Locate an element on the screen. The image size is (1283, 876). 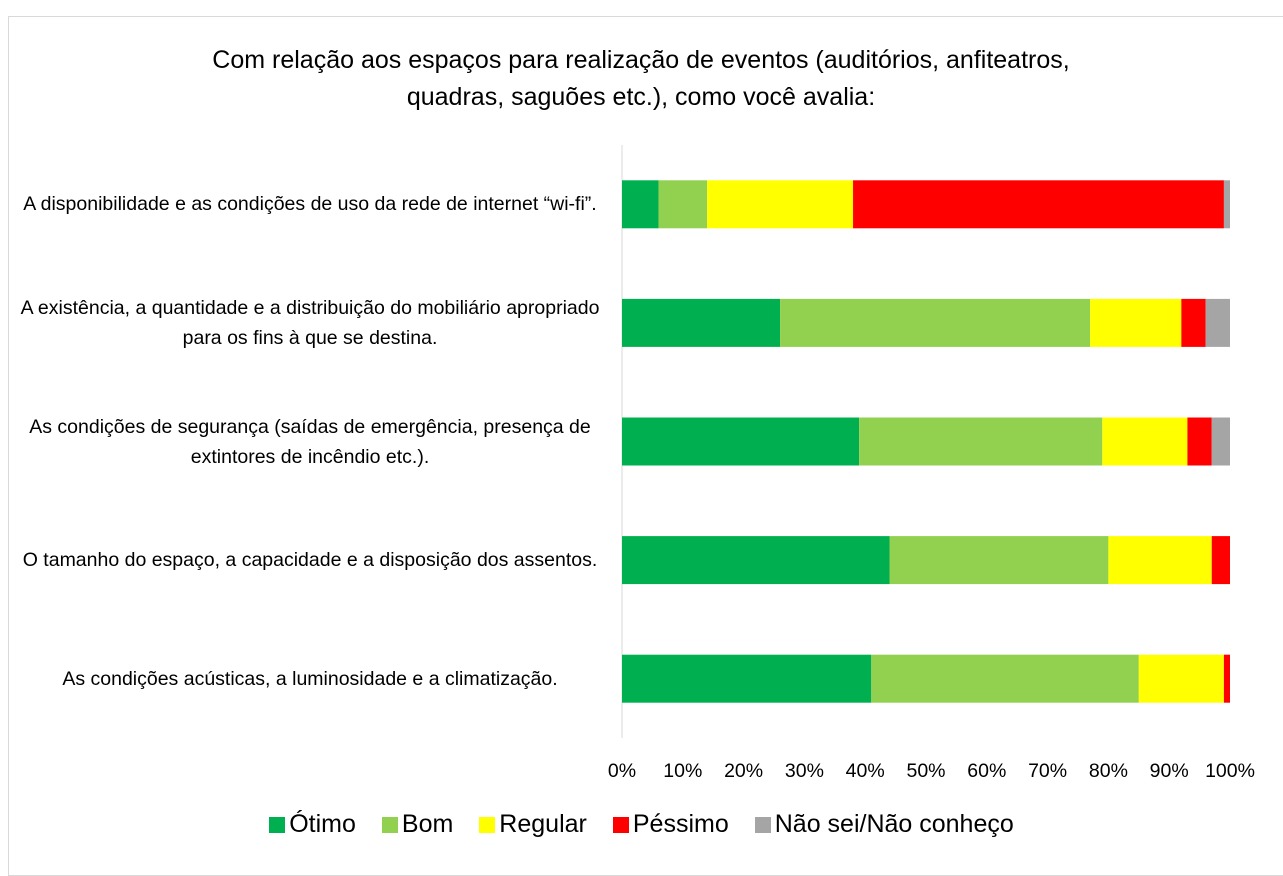
x-tick-label: 90% is located at coordinates (1169, 771).